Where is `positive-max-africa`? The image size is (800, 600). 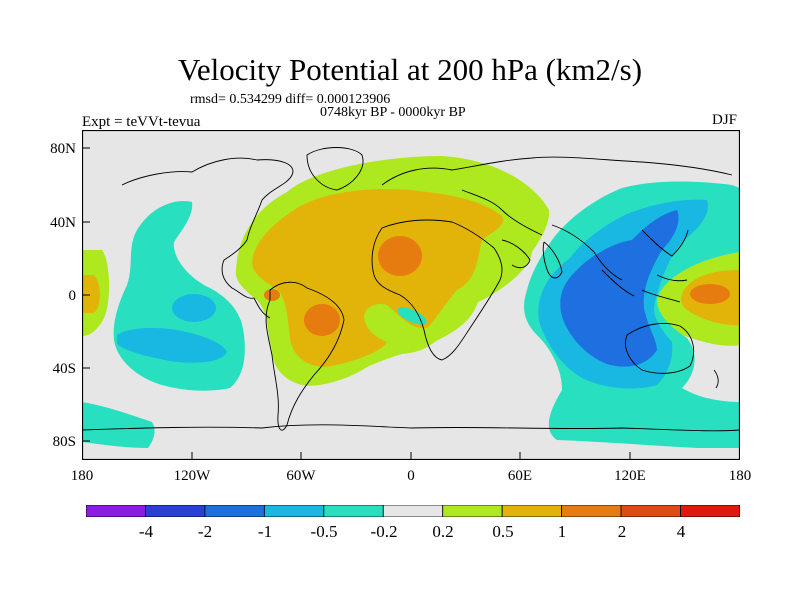
positive-max-africa is located at coordinates (400, 256).